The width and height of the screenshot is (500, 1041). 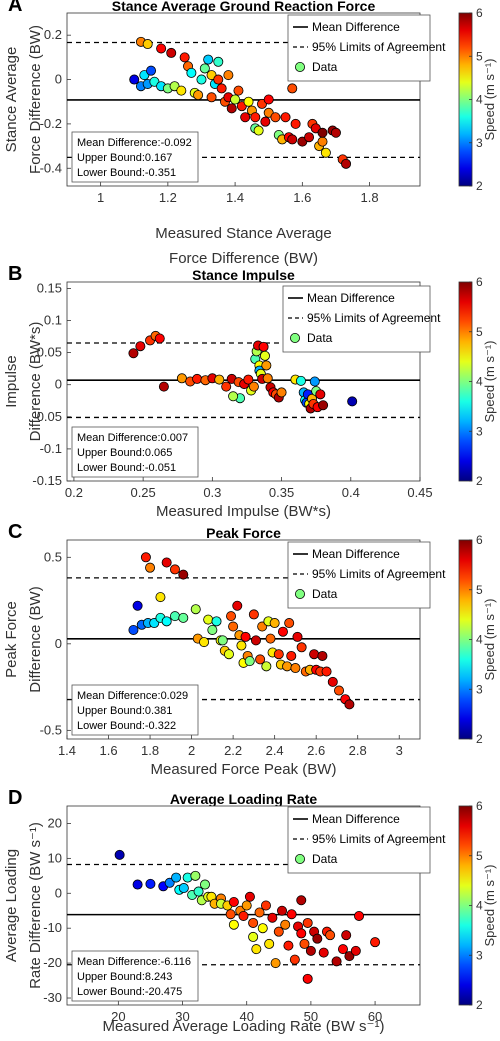 What do you see at coordinates (299, 859) in the screenshot?
I see `legend-data-swatch` at bounding box center [299, 859].